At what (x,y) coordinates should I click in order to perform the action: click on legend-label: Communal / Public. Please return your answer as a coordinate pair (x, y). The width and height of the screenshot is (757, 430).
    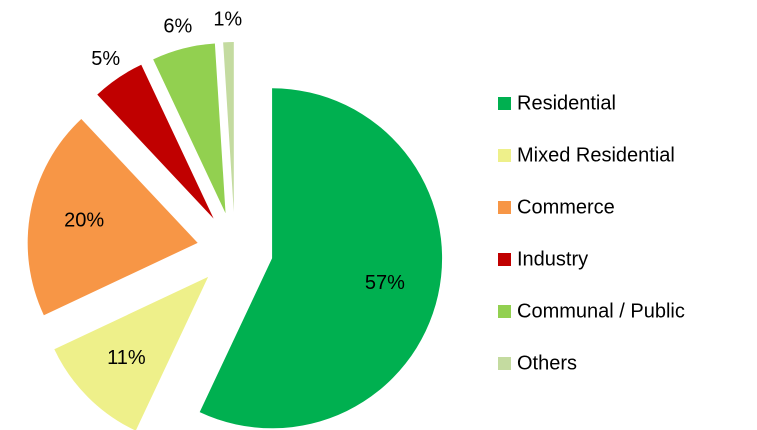
    Looking at the image, I should click on (601, 311).